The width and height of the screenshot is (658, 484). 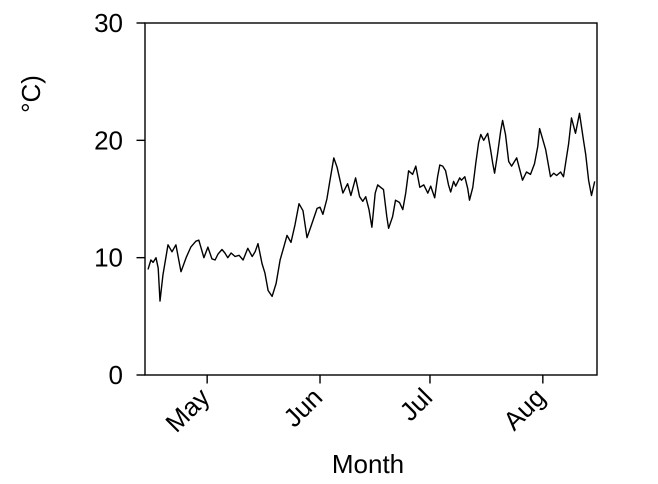 I want to click on x-axis-tick-label: Jul, so click(x=415, y=404).